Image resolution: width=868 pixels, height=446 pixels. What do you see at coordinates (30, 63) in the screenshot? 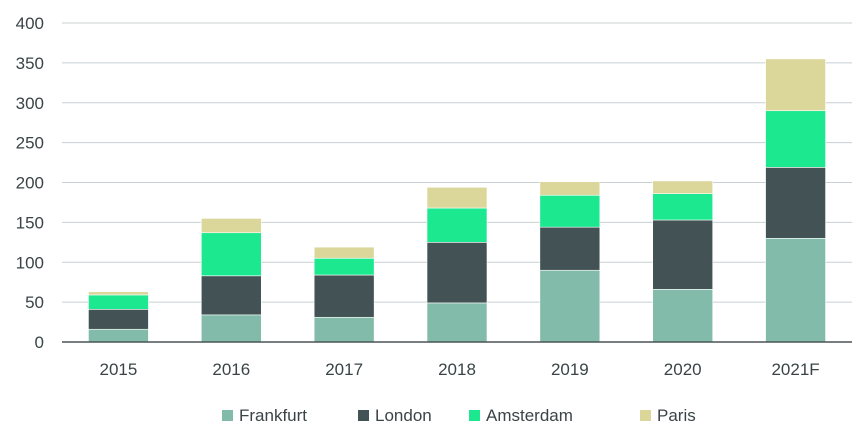
I see `y-tick-label: 350` at bounding box center [30, 63].